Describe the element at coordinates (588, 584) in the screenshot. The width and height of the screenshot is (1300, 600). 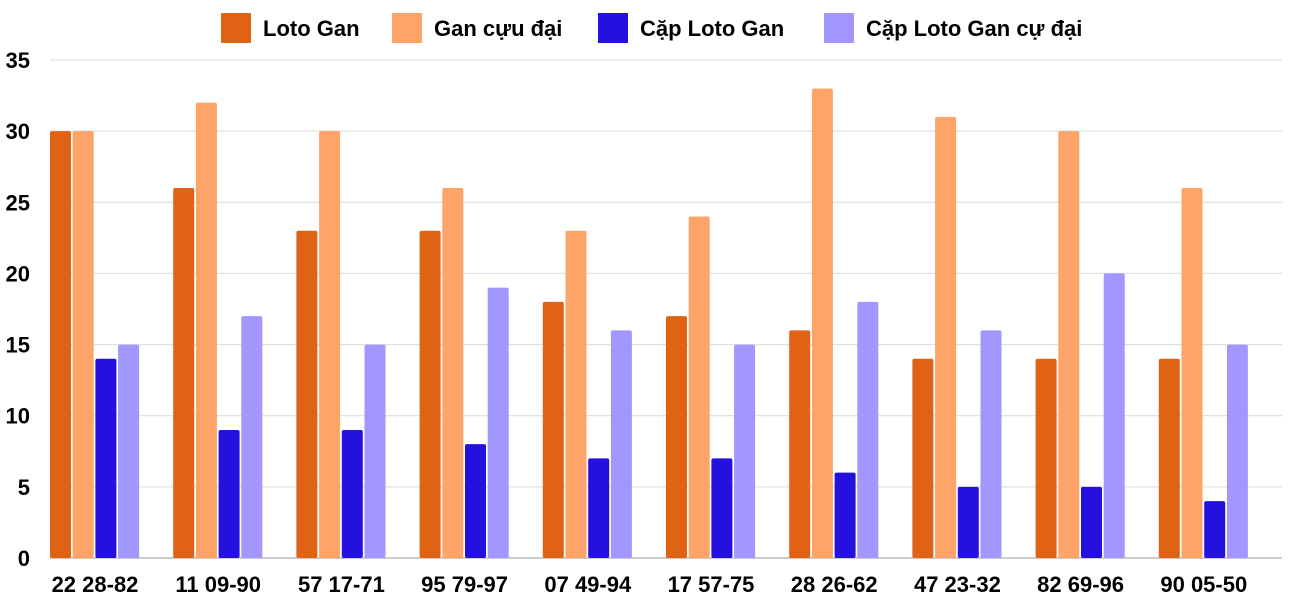
I see `x-tick-label: 07 49-94` at that location.